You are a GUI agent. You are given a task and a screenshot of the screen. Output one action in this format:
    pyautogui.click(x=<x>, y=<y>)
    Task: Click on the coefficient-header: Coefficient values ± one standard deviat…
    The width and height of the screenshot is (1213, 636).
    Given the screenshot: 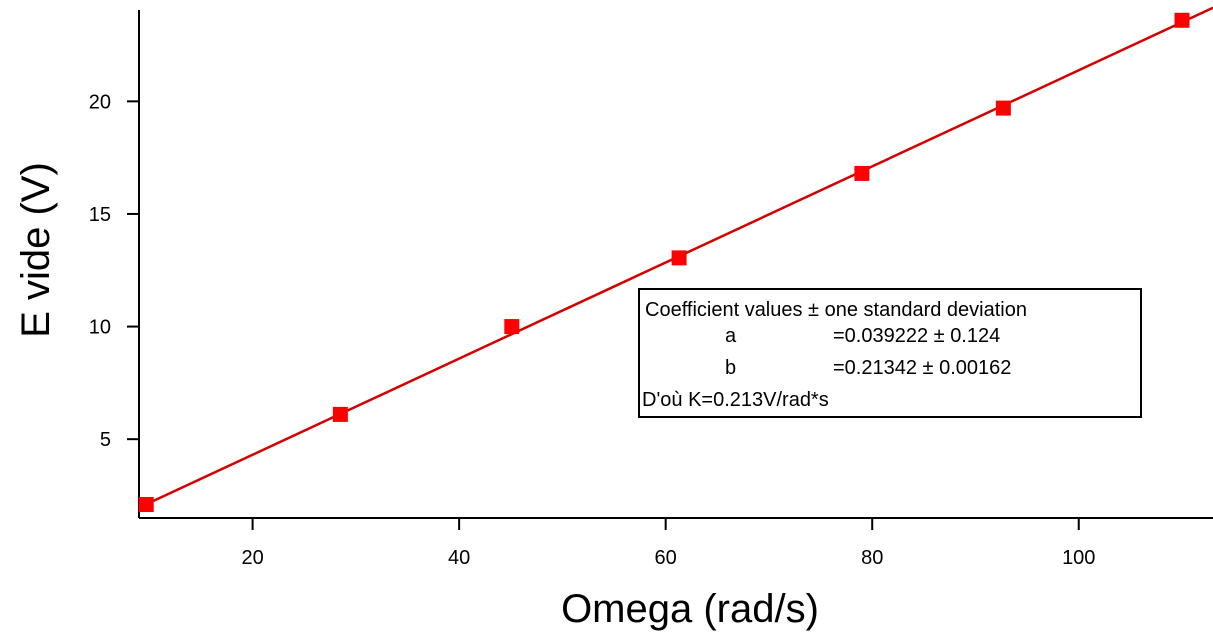 What is the action you would take?
    pyautogui.click(x=836, y=310)
    